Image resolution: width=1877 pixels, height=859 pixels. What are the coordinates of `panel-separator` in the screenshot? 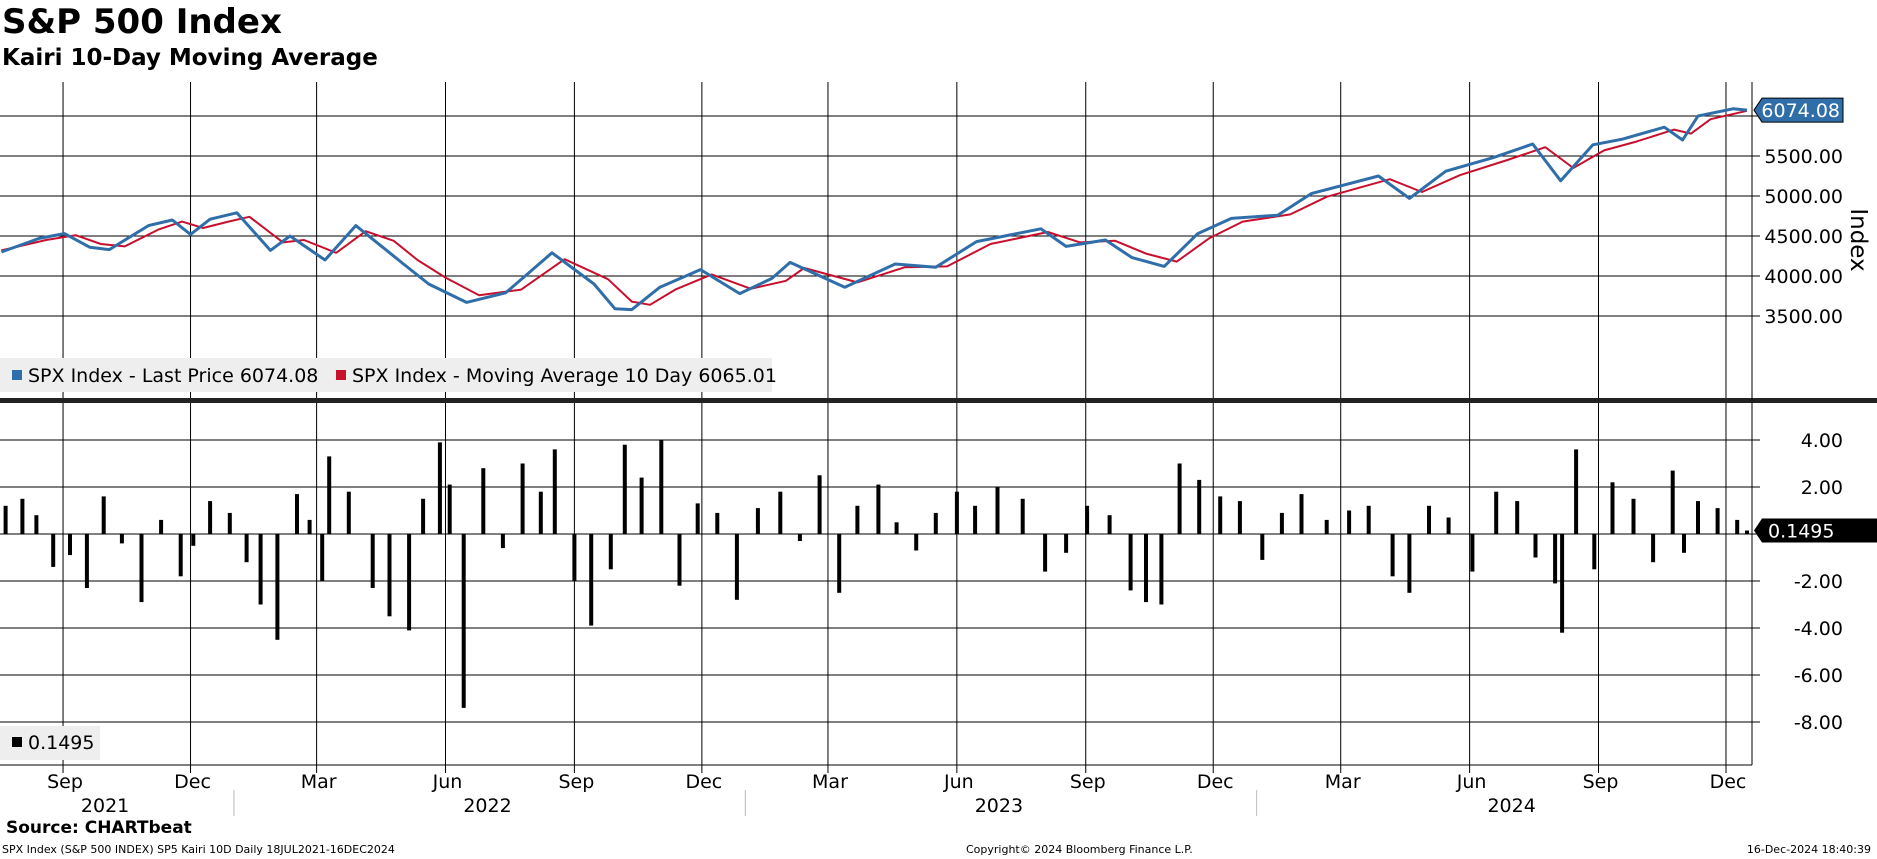 It's located at (938, 400).